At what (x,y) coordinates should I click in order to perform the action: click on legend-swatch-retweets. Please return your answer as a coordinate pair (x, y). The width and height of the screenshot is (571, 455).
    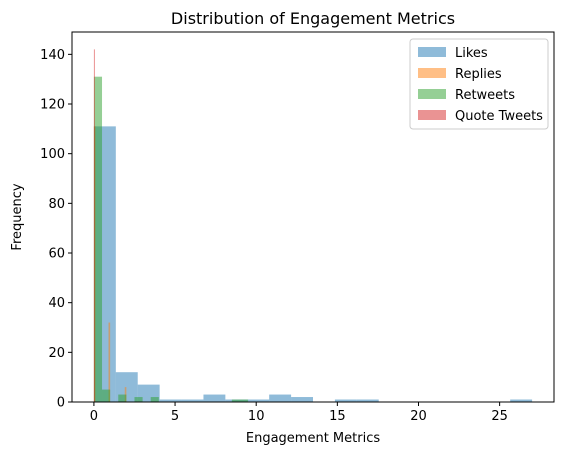
    Looking at the image, I should click on (432, 94).